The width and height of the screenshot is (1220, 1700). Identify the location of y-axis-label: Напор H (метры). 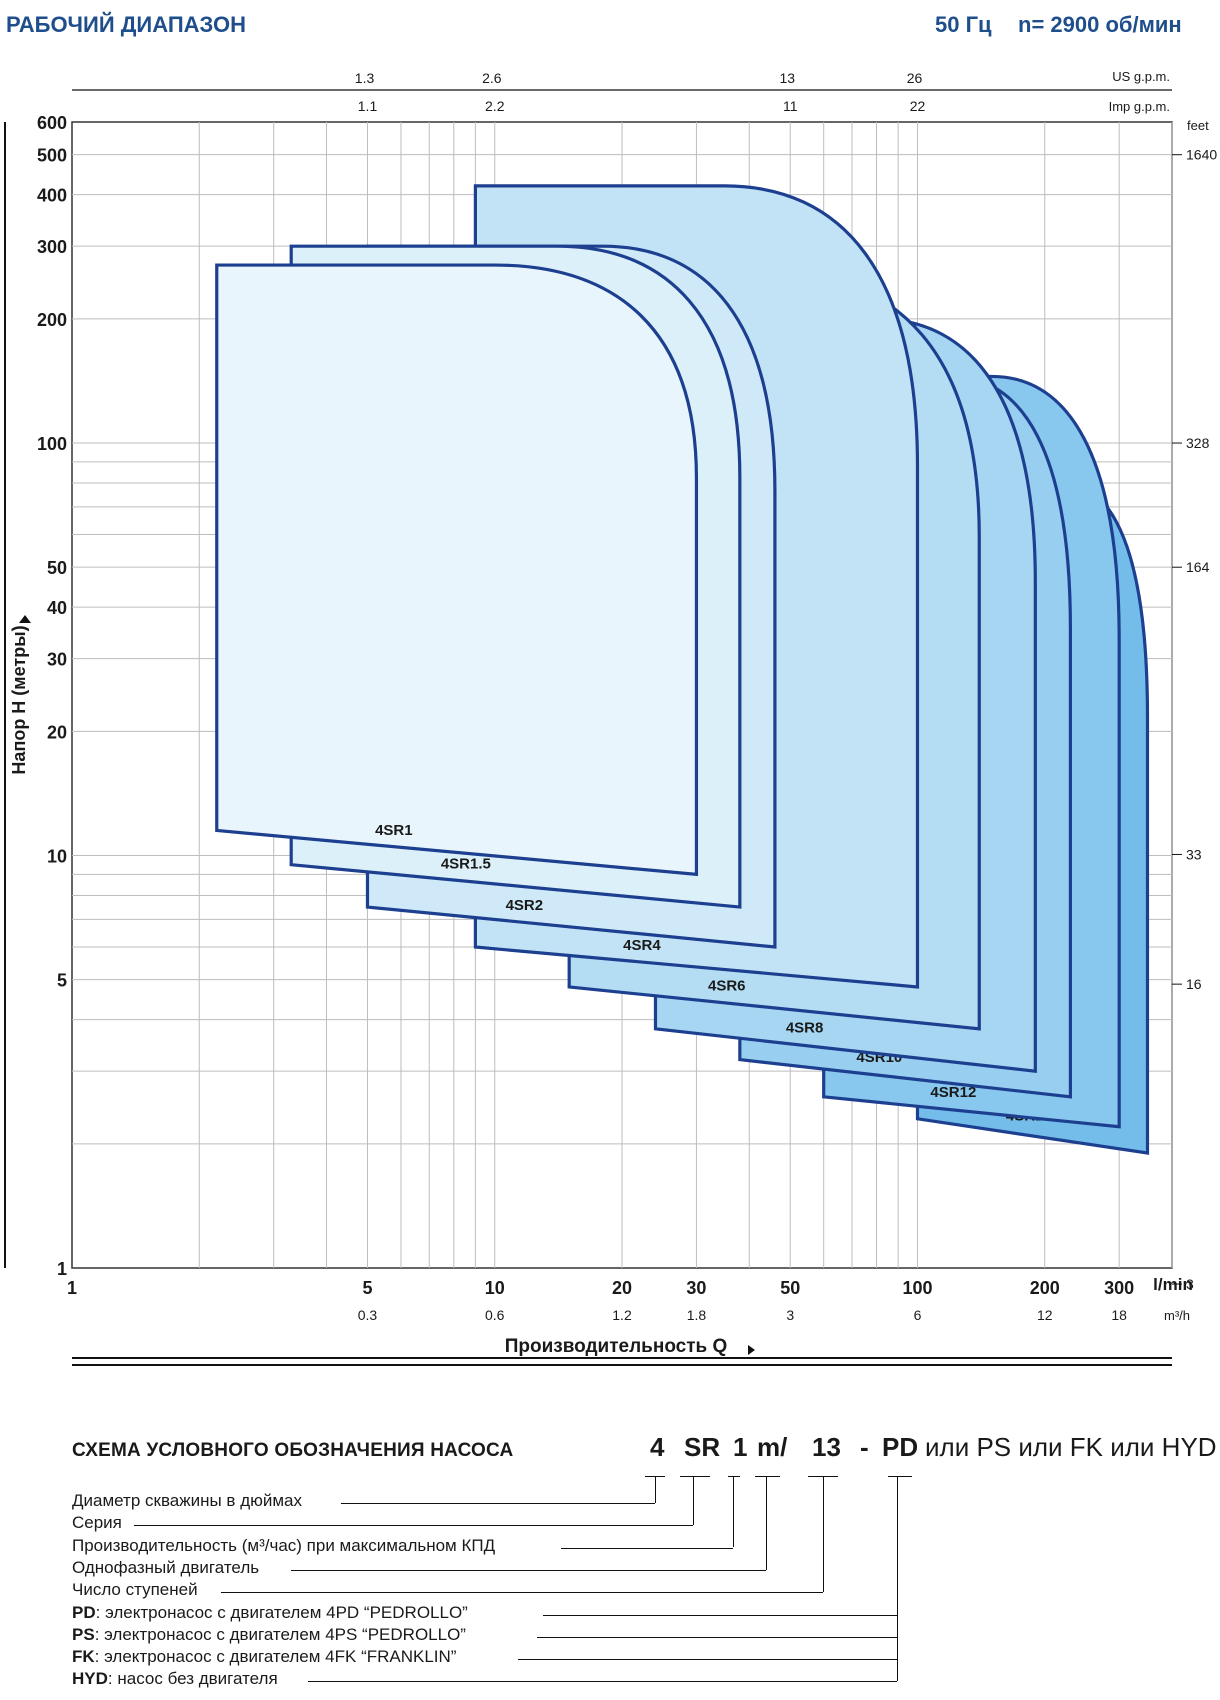
(19, 699).